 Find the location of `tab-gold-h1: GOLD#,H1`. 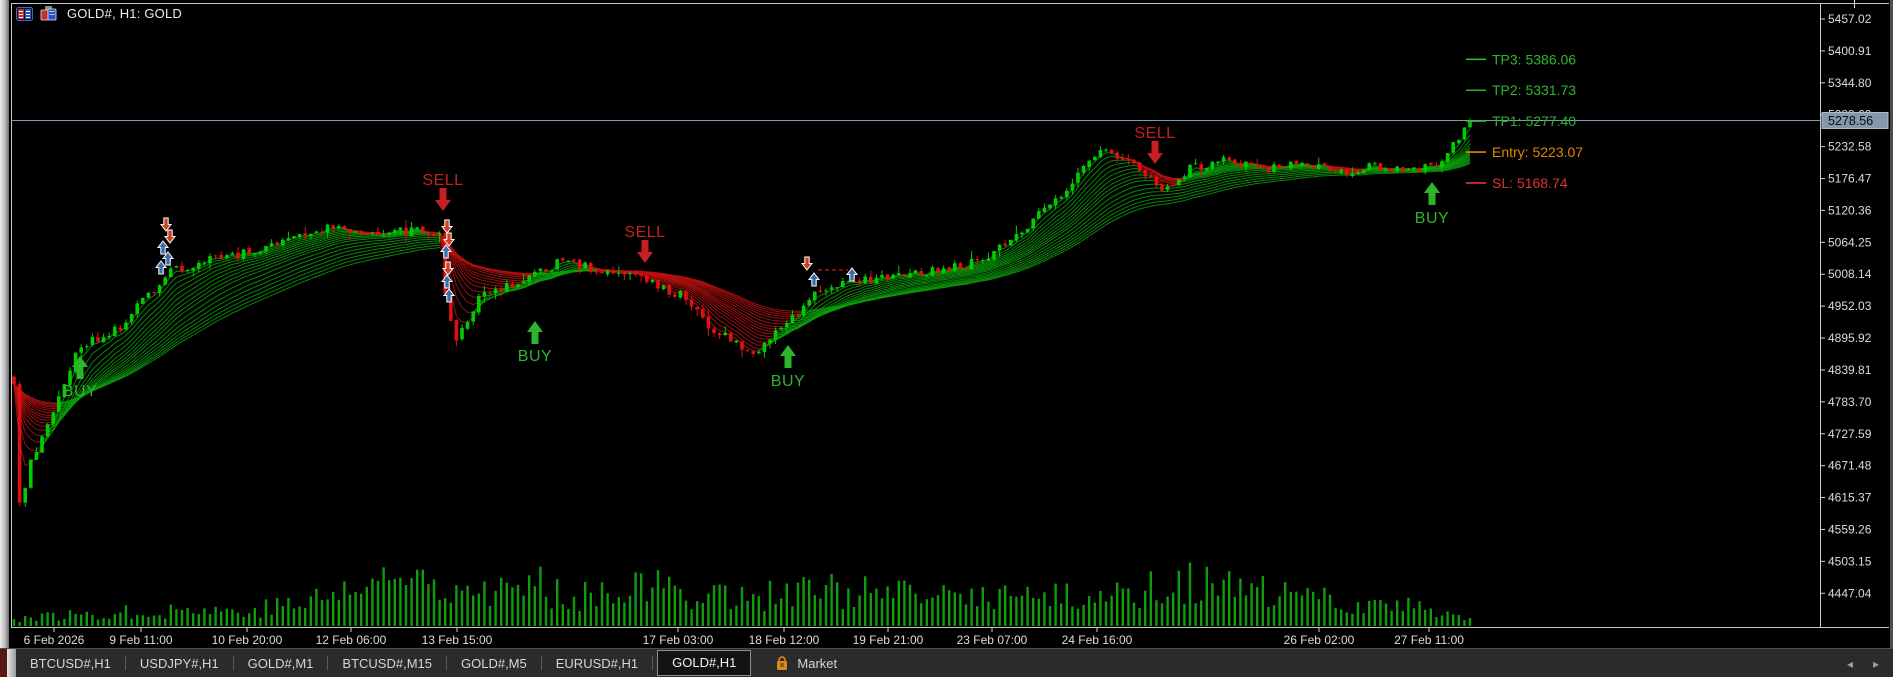

tab-gold-h1: GOLD#,H1 is located at coordinates (704, 663).